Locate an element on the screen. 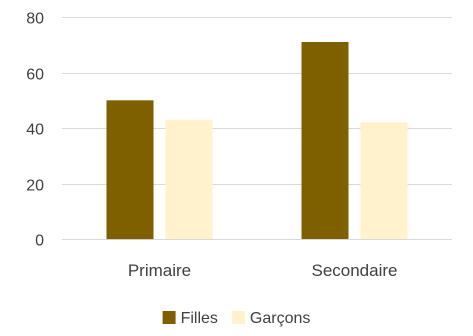  legend-swatch-filles is located at coordinates (169, 317).